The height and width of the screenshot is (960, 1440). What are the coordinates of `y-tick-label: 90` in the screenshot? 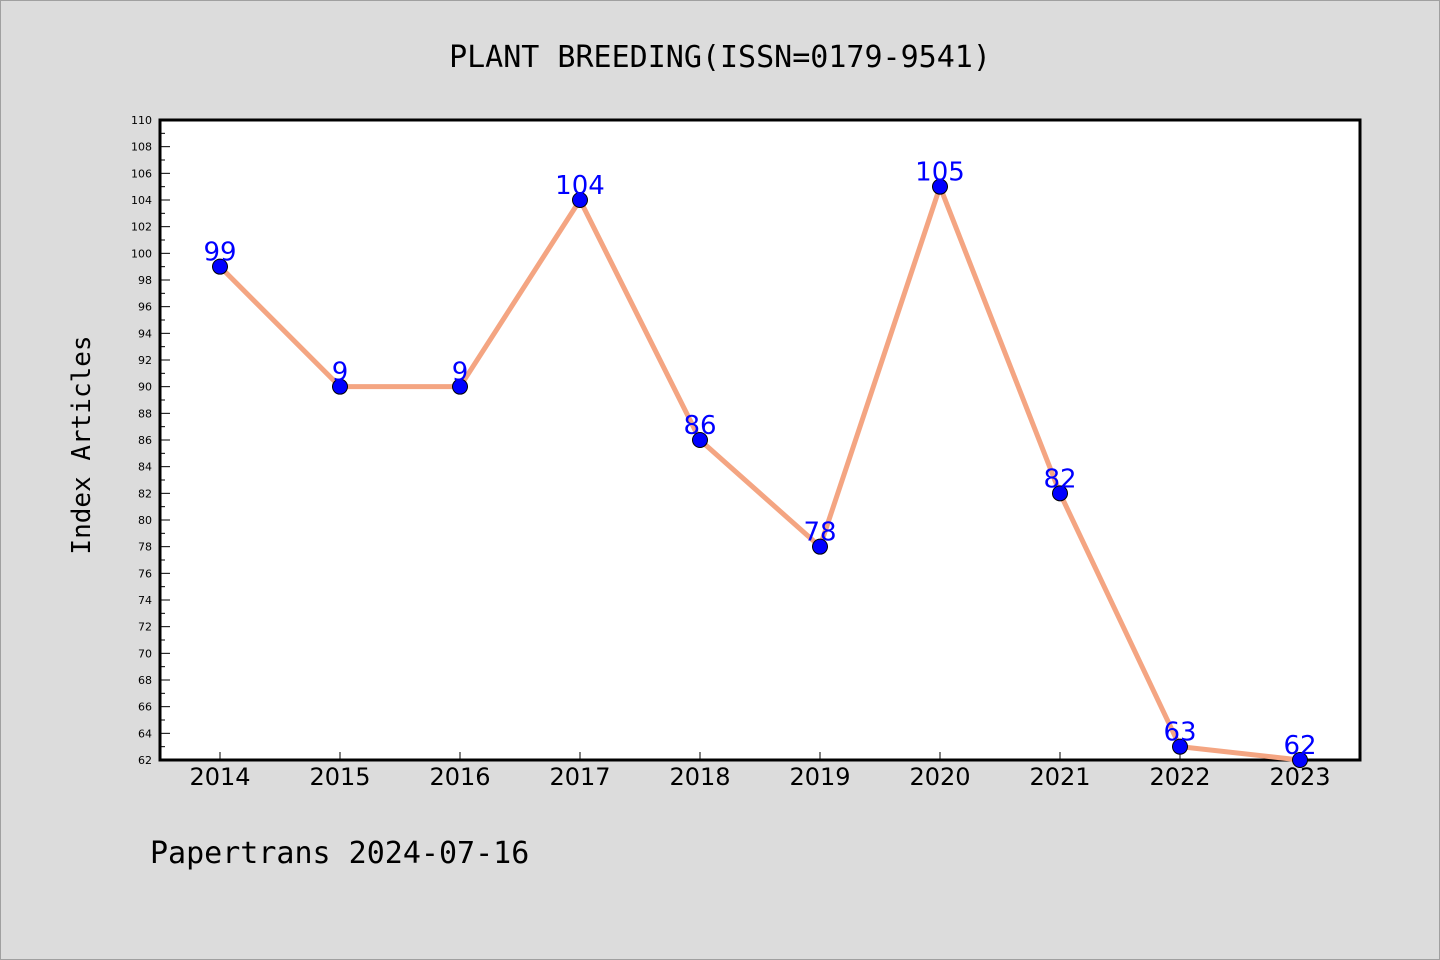 It's located at (145, 387).